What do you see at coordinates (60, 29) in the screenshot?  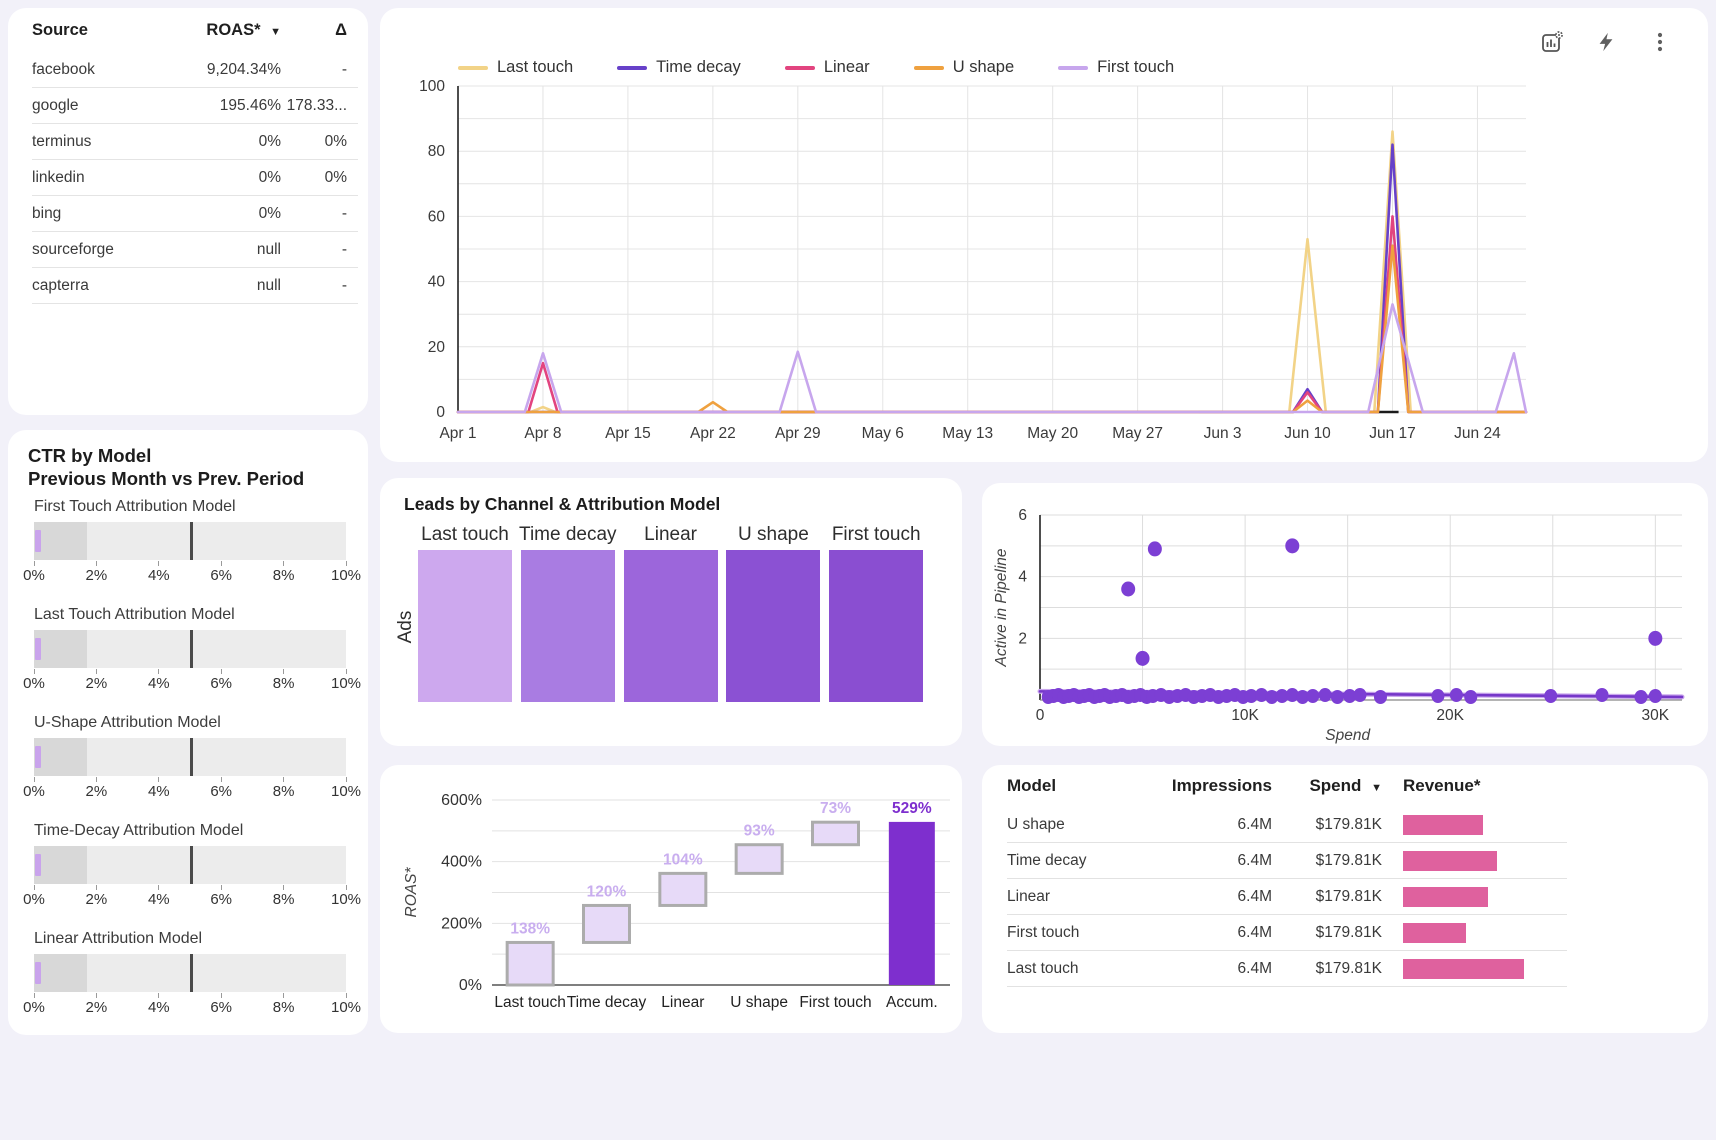 I see `col-header-source: Source` at bounding box center [60, 29].